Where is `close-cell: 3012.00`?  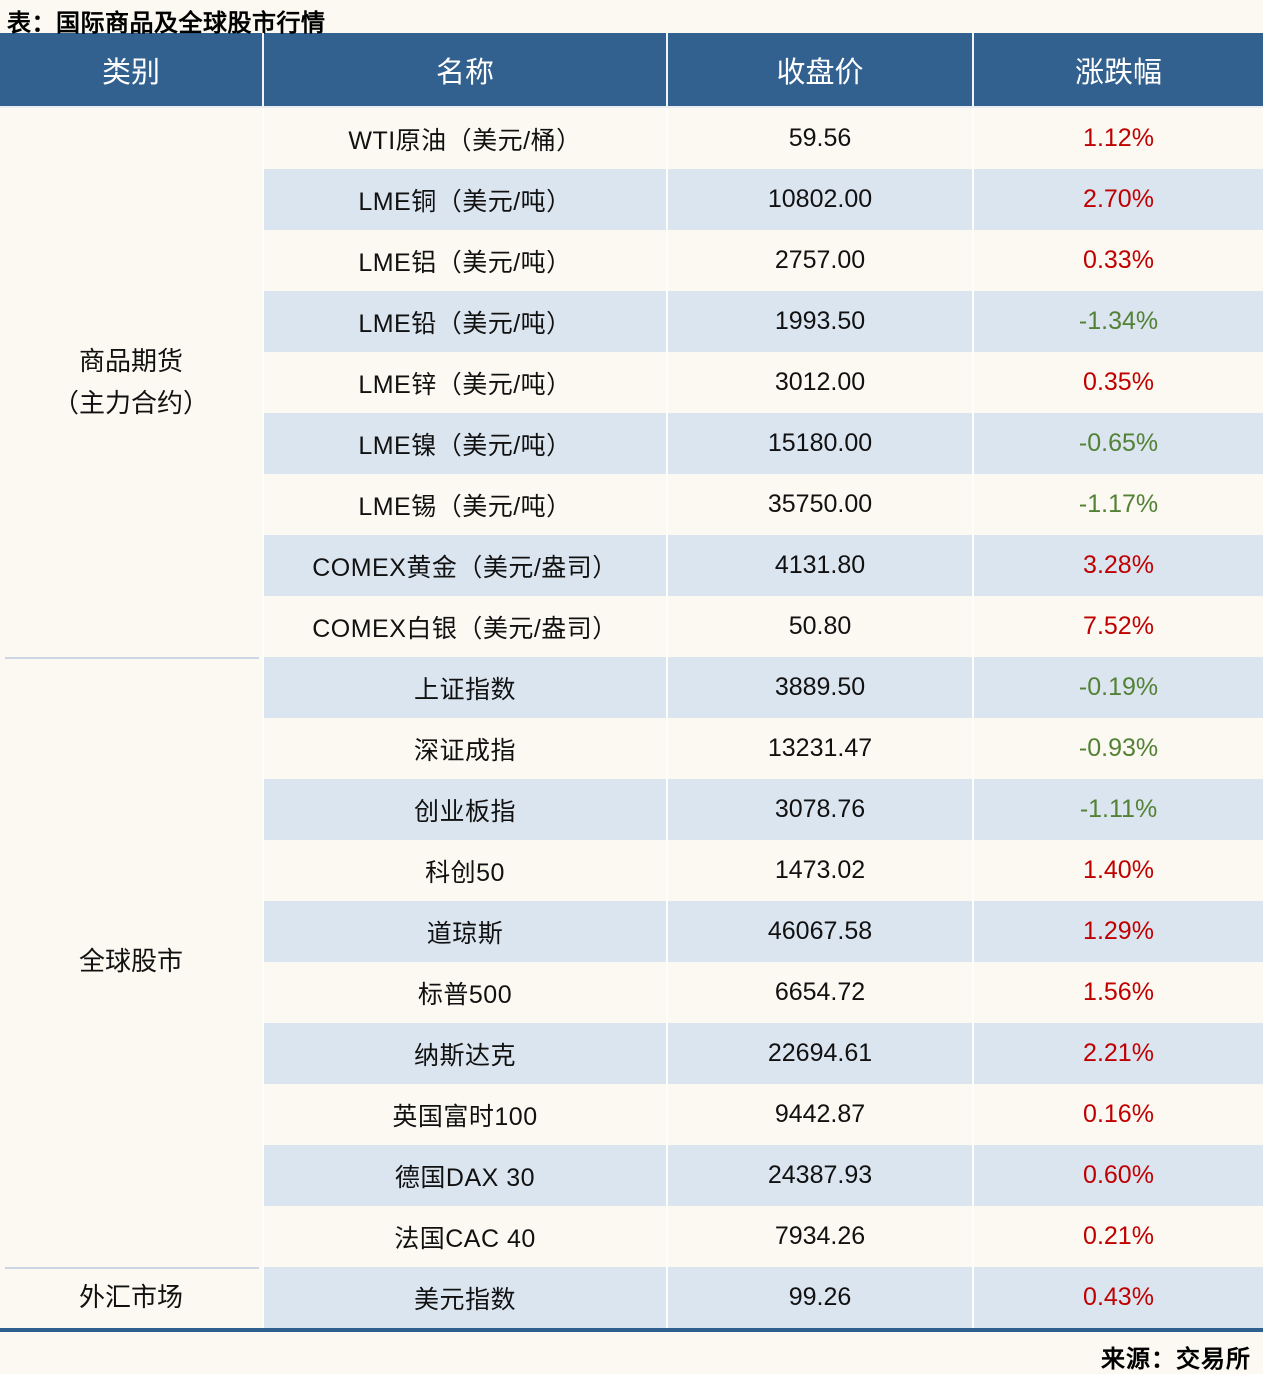
close-cell: 3012.00 is located at coordinates (819, 382).